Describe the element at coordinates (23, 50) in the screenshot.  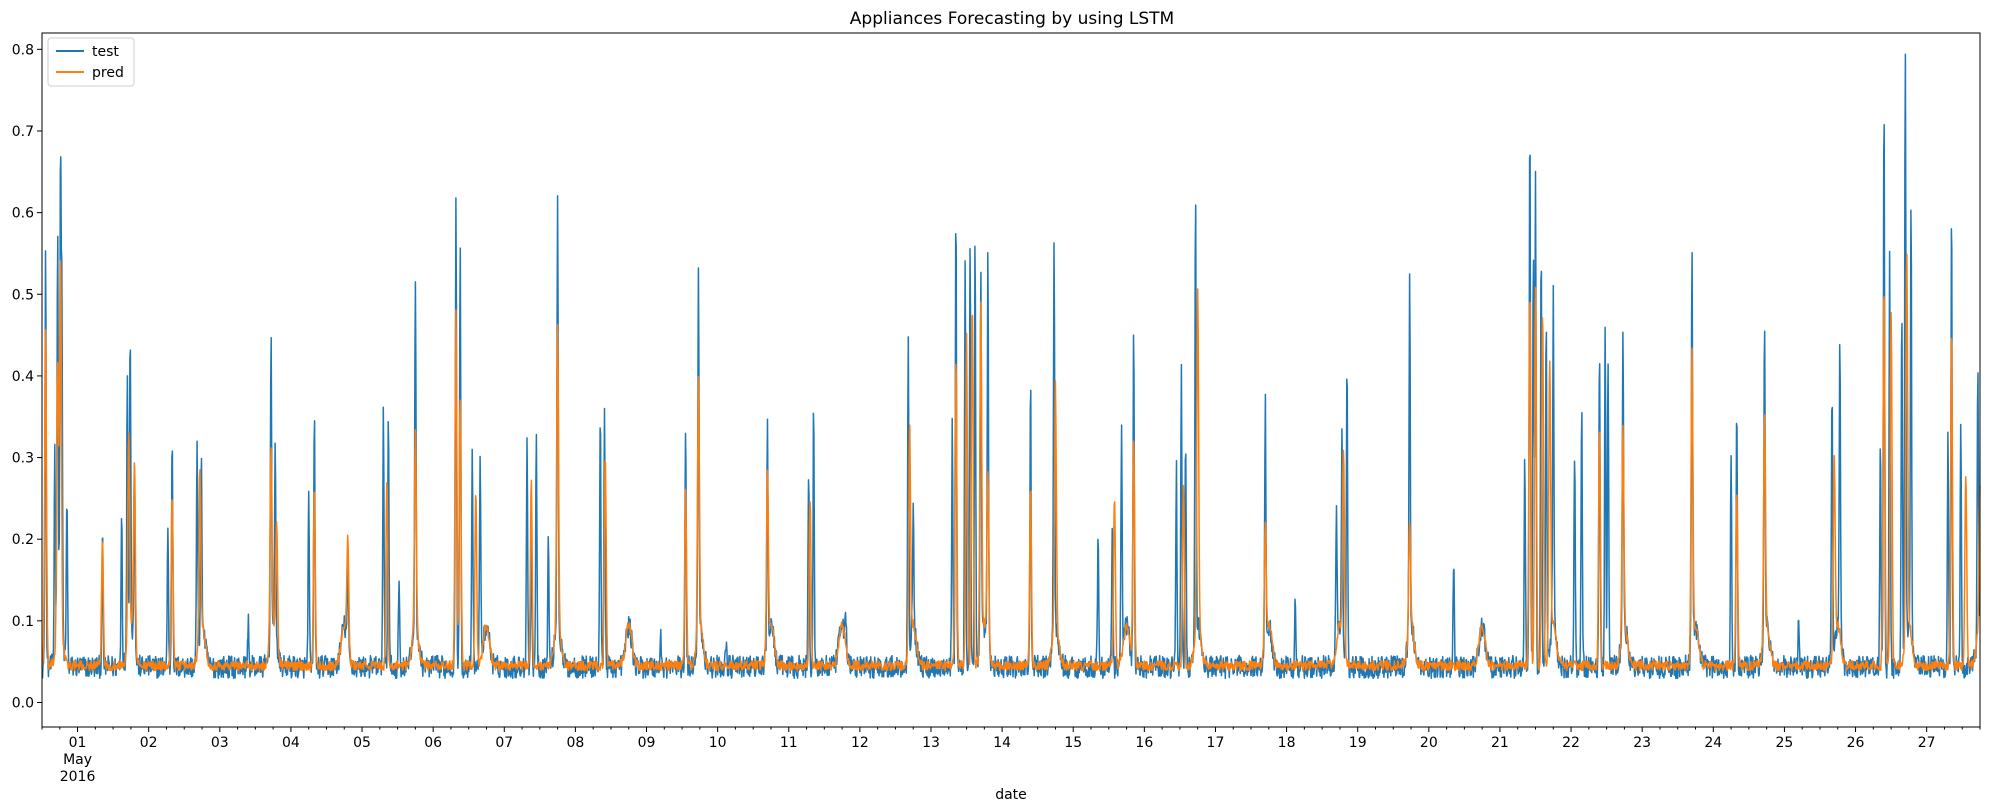
I see `y-tick-label: 0.8` at that location.